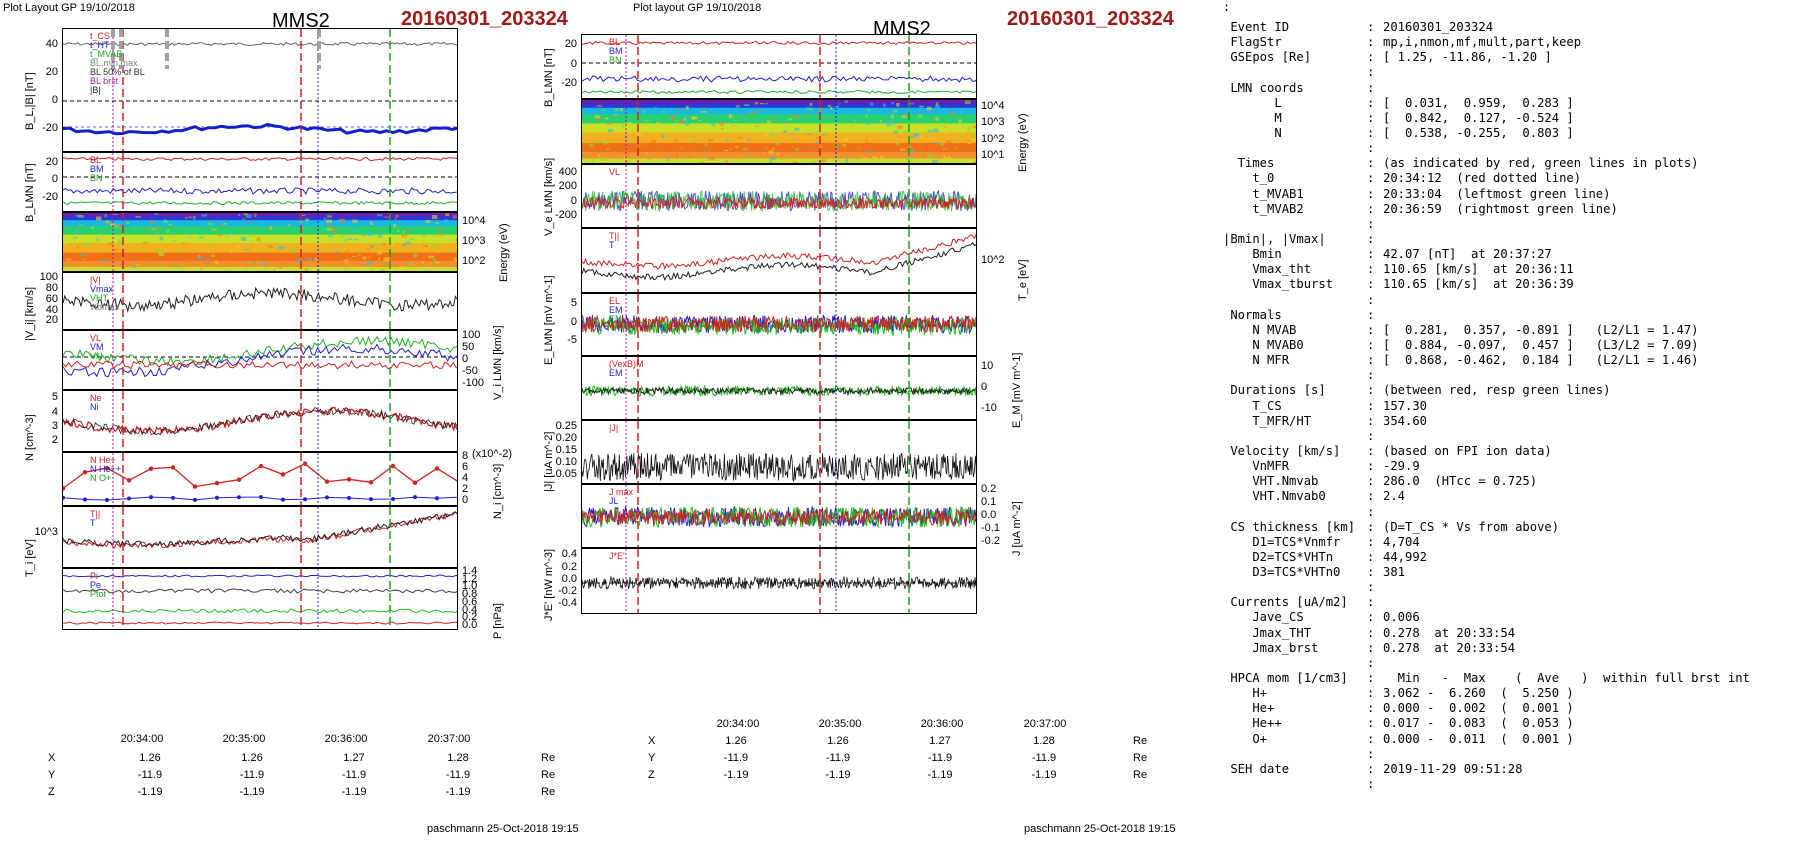  Describe the element at coordinates (614, 236) in the screenshot. I see `legend-entry: T||` at that location.